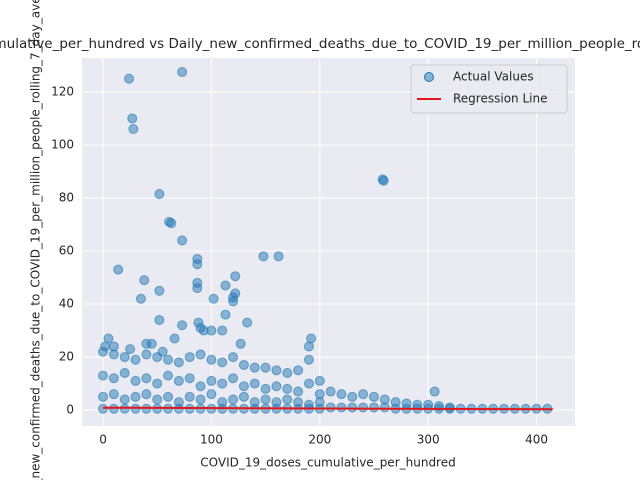 Image resolution: width=640 pixels, height=480 pixels. What do you see at coordinates (493, 77) in the screenshot?
I see `legend-label: Actual Values` at bounding box center [493, 77].